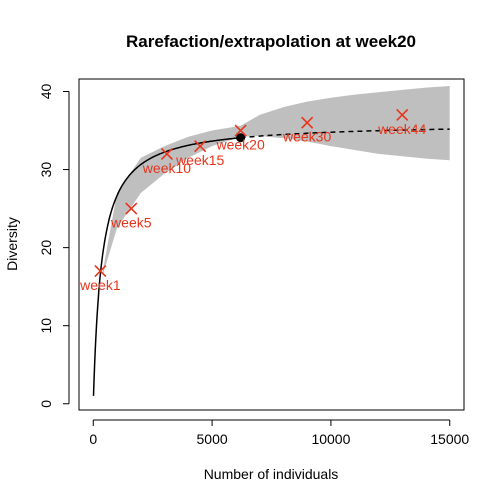 The height and width of the screenshot is (504, 504). What do you see at coordinates (46, 326) in the screenshot?
I see `y-tick-label: 10` at bounding box center [46, 326].